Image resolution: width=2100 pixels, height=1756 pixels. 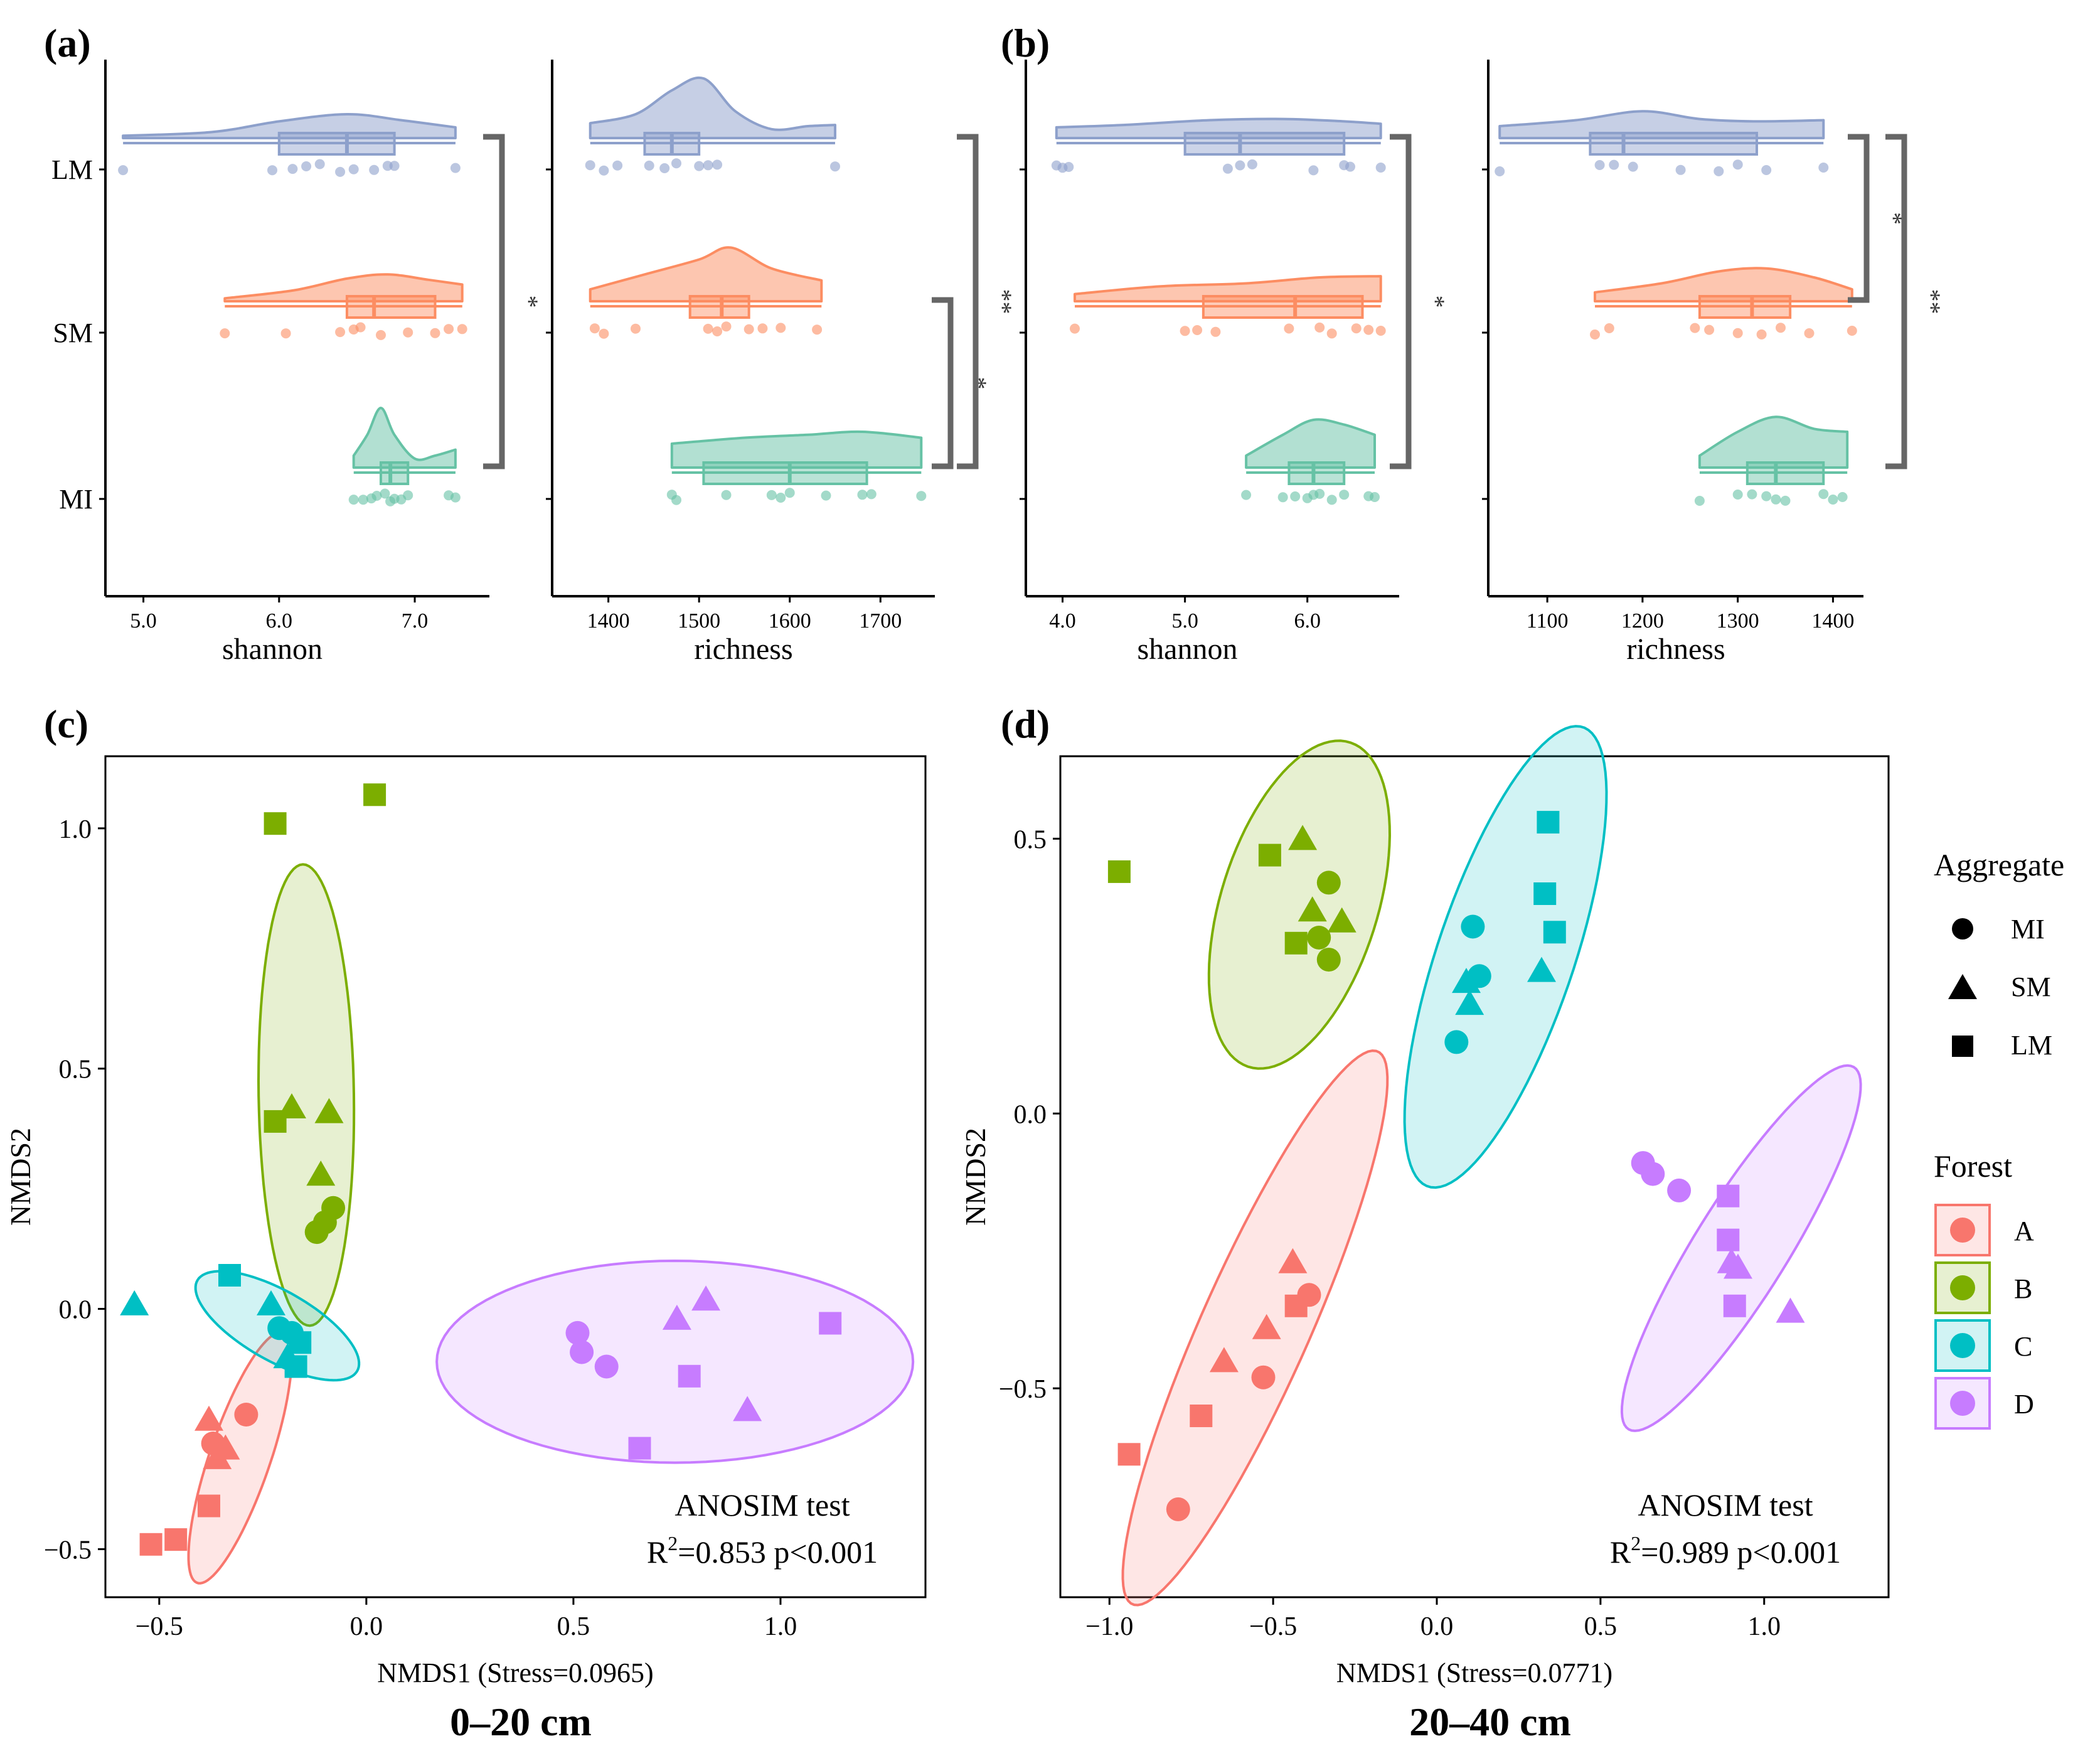 I want to click on y-tick-label: SM, so click(x=73, y=333).